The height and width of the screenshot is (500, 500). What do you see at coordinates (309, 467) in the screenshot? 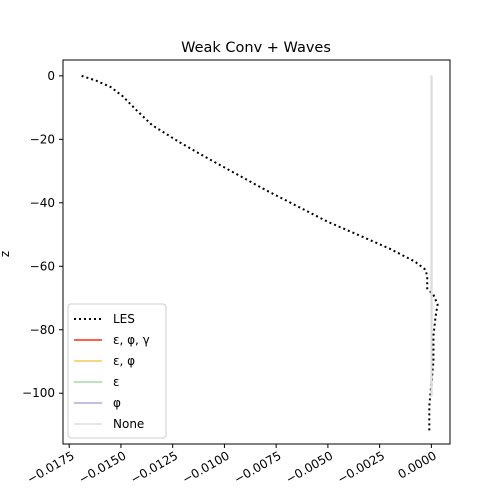
I see `x-tick-label: −0.0050` at bounding box center [309, 467].